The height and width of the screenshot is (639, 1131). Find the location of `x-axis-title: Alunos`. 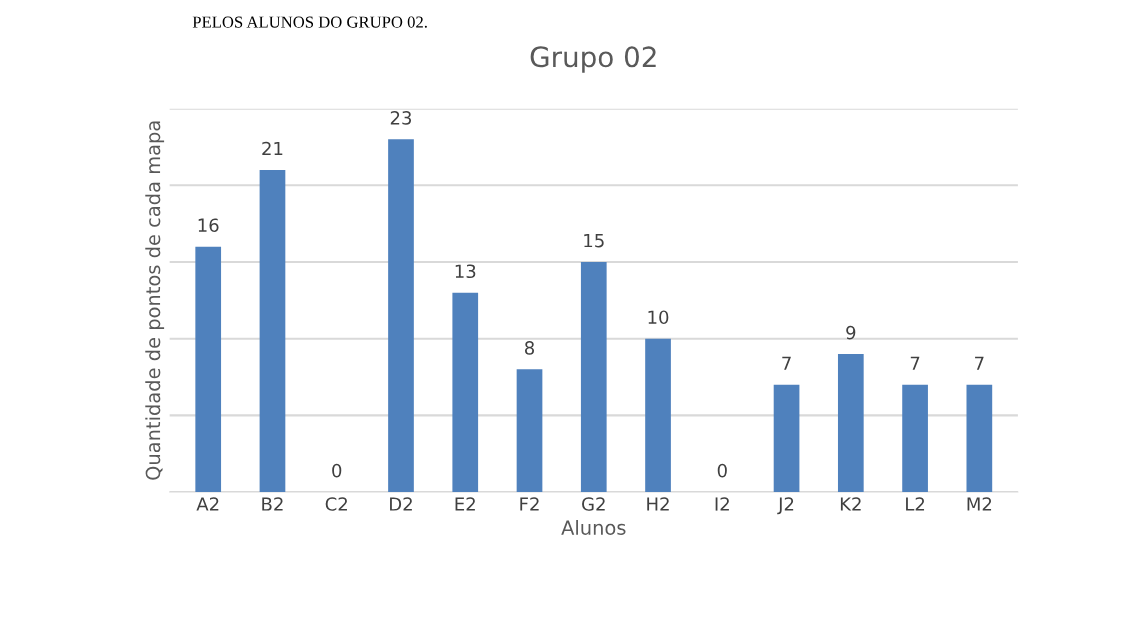

x-axis-title: Alunos is located at coordinates (593, 527).